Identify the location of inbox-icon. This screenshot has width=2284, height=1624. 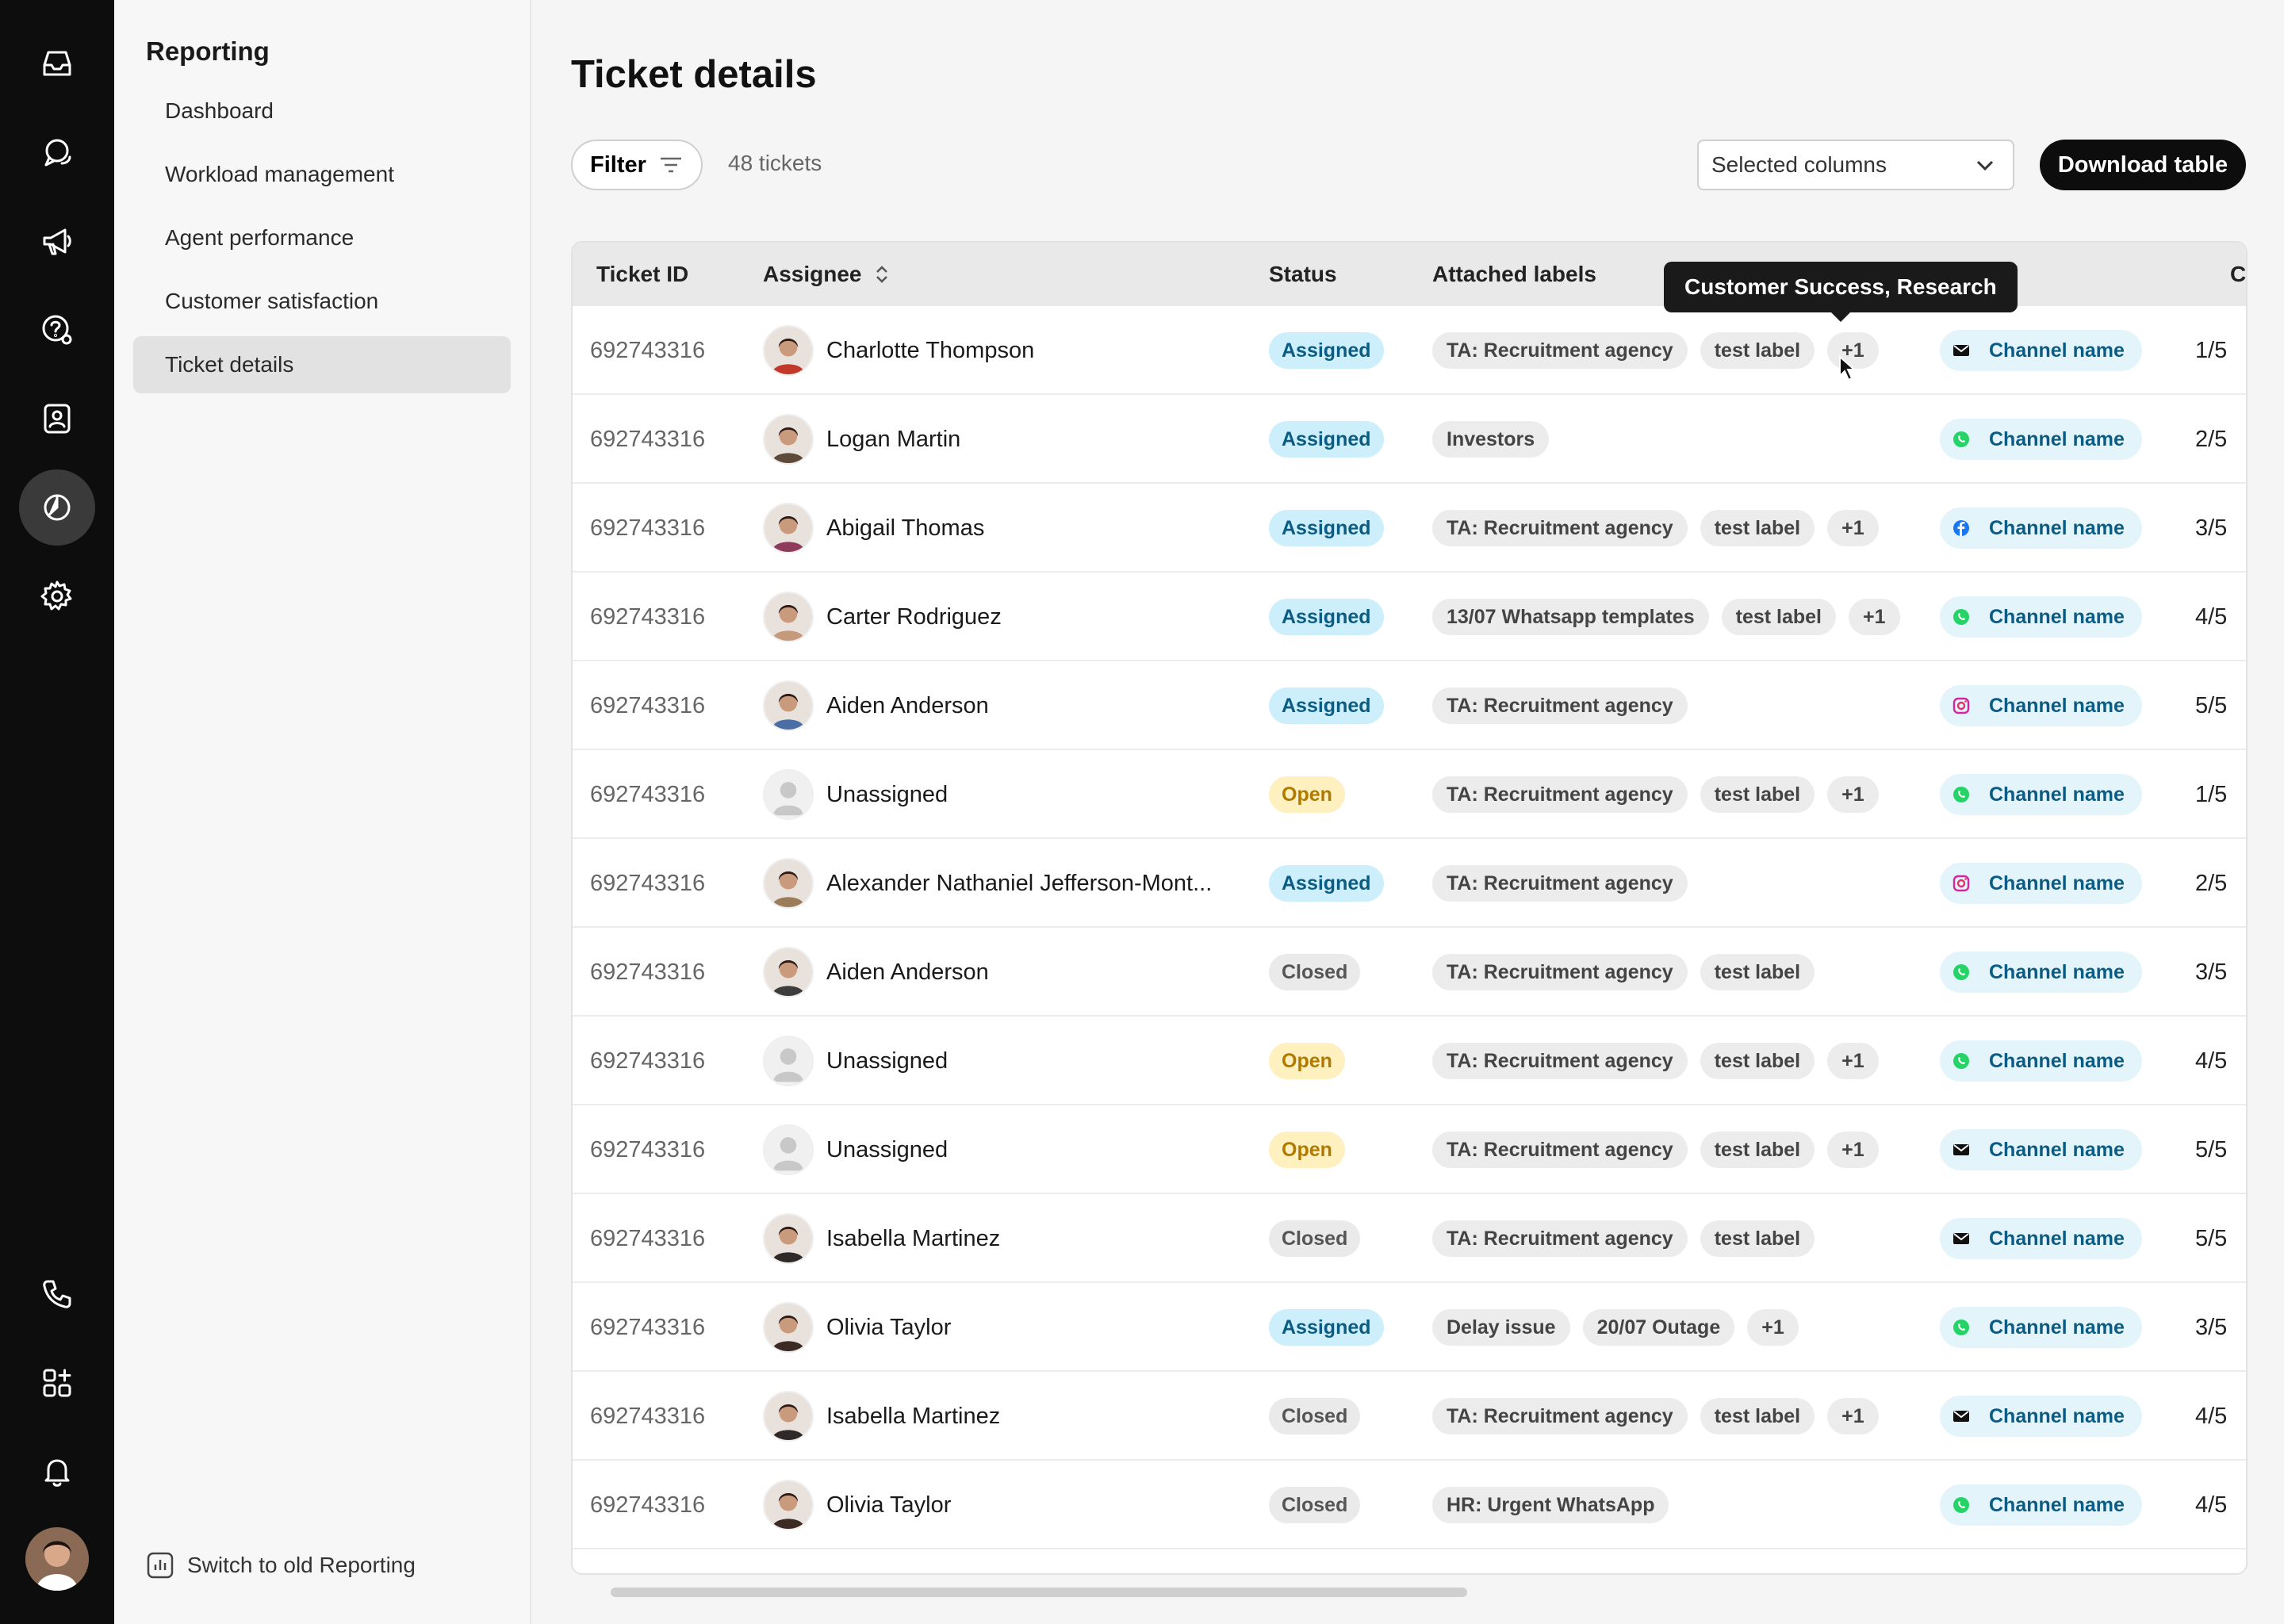
(57, 63).